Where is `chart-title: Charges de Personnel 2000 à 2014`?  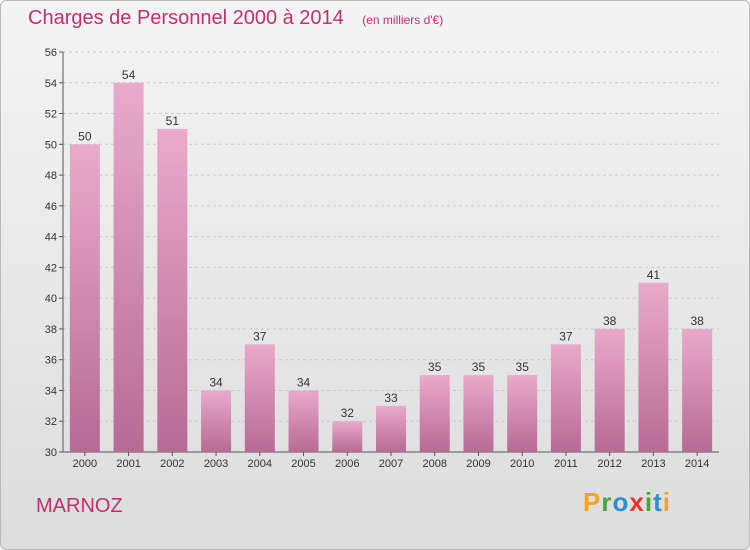 chart-title: Charges de Personnel 2000 à 2014 is located at coordinates (186, 18).